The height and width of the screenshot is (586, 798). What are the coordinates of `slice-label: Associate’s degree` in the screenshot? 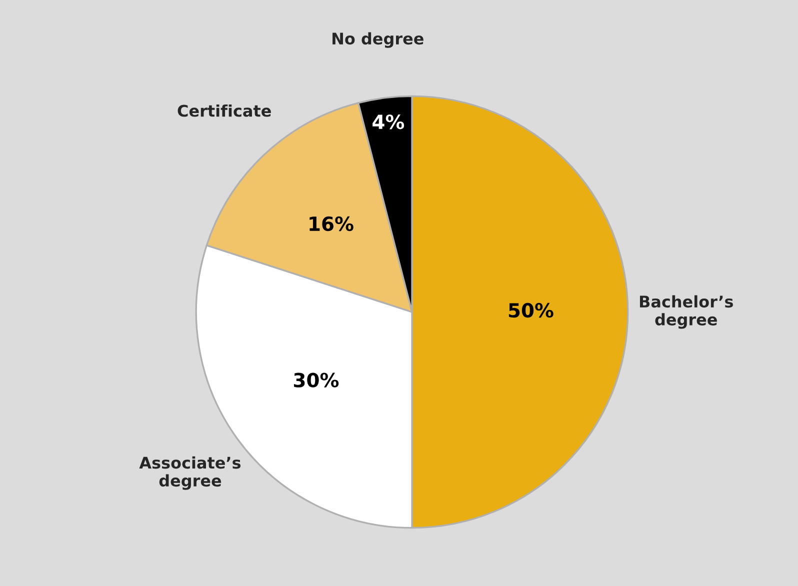 It's located at (190, 473).